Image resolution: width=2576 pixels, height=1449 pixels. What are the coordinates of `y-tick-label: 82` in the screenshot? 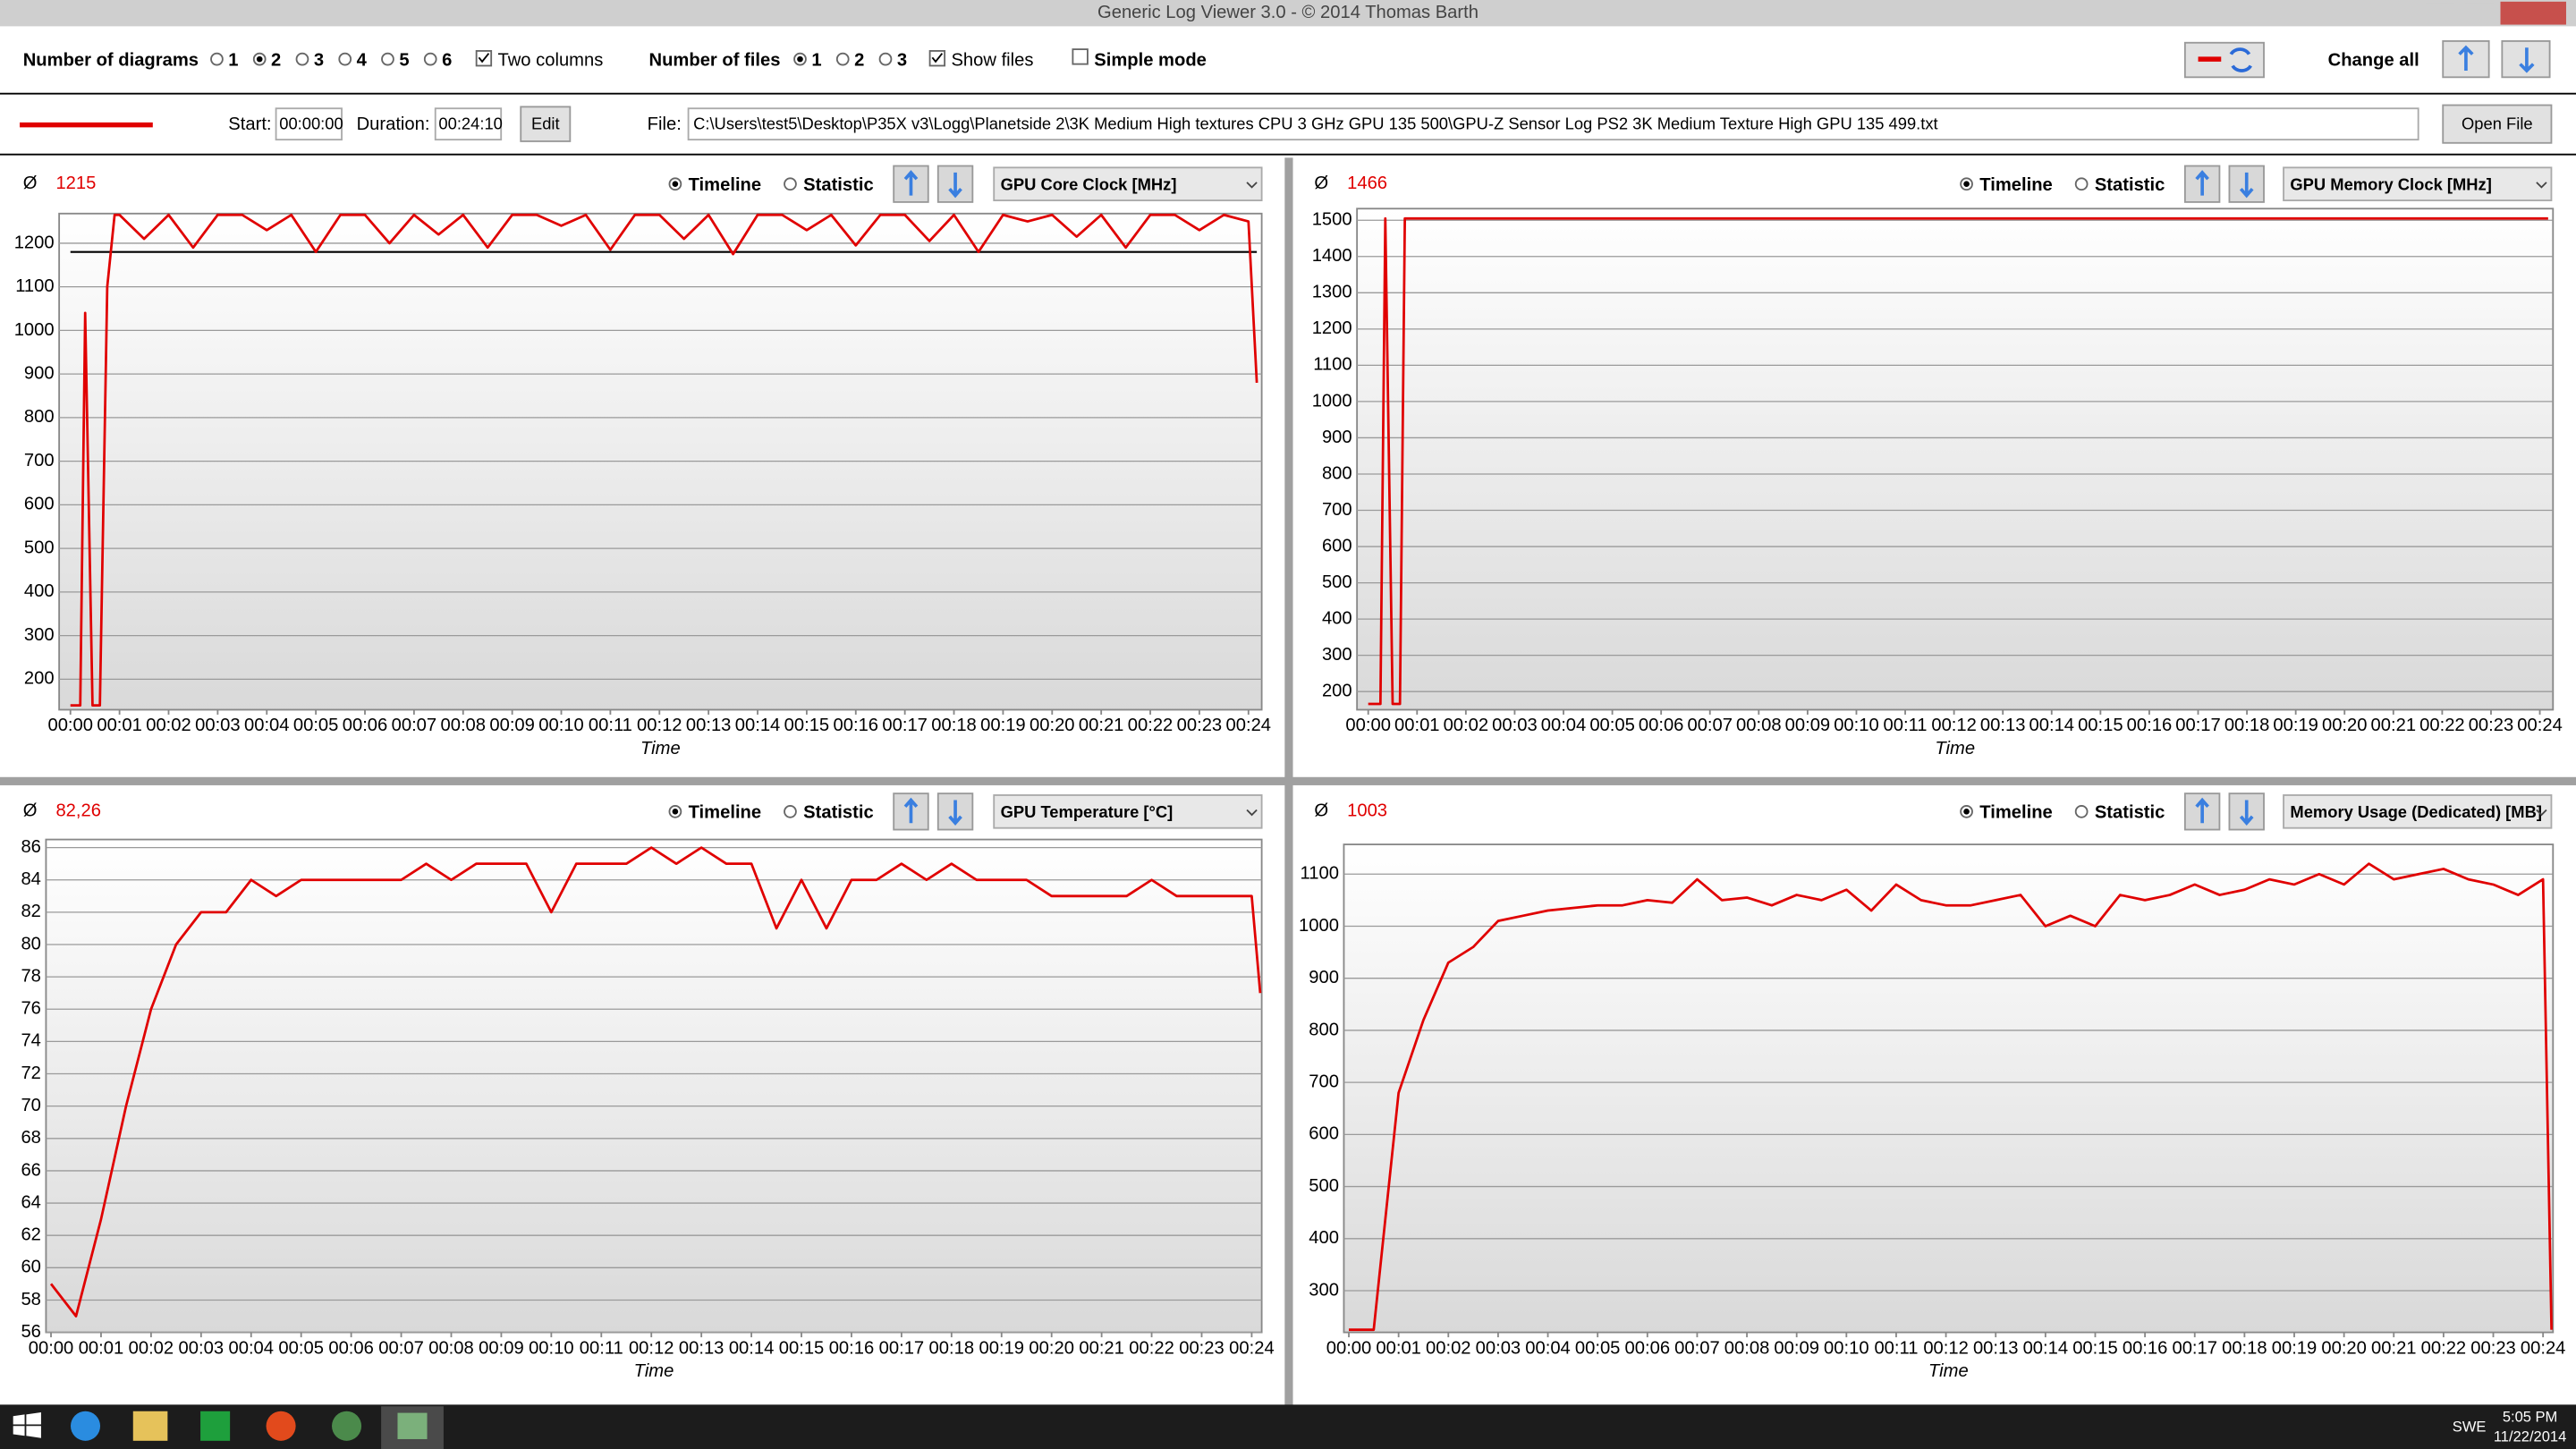 It's located at (30, 911).